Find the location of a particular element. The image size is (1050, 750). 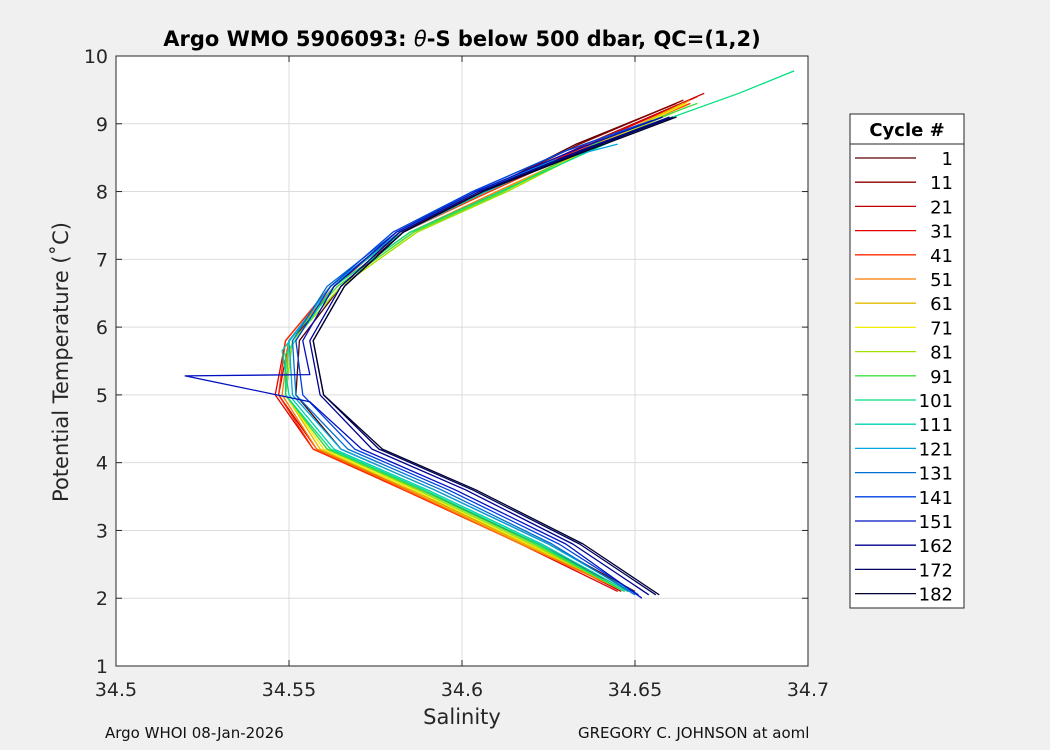

legend-label: 41 is located at coordinates (941, 256).